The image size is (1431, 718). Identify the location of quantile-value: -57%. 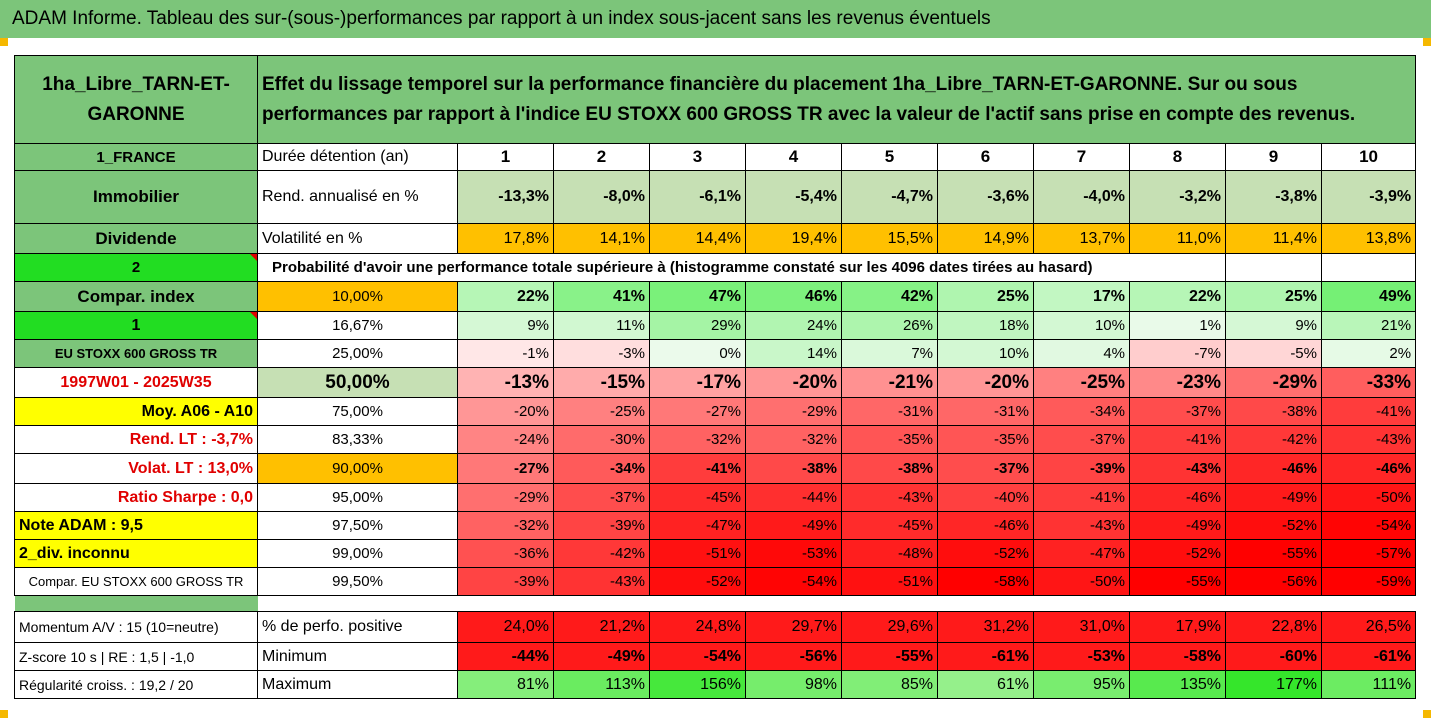
(1368, 553).